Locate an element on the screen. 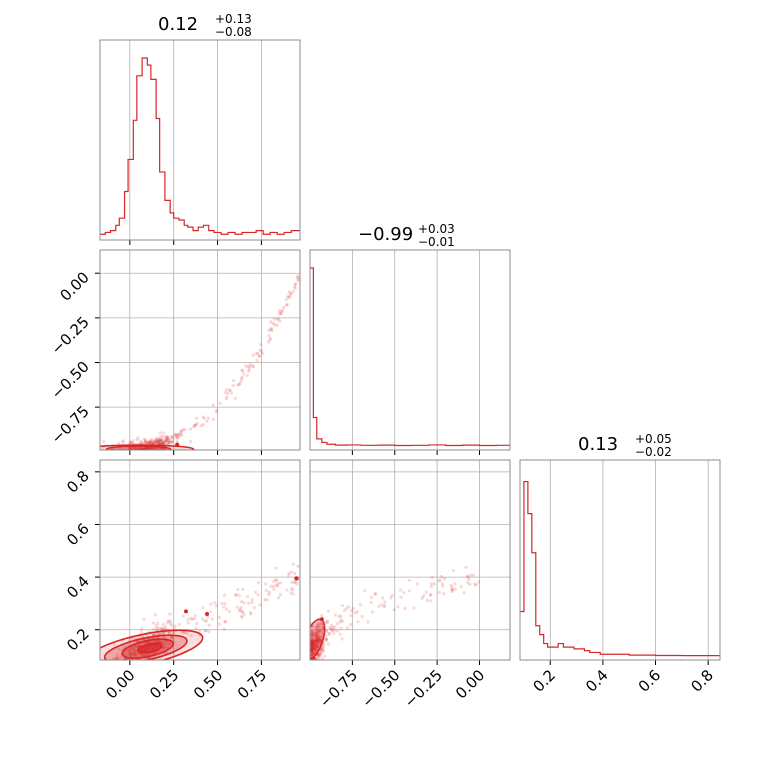 This screenshot has height=760, width=760. x-tick-label: 0.6 is located at coordinates (650, 681).